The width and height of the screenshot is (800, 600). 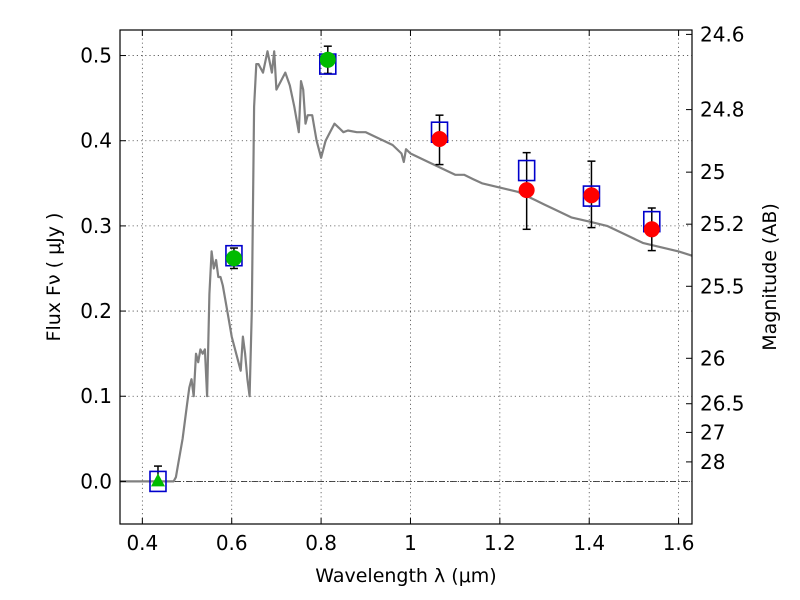 What do you see at coordinates (96, 311) in the screenshot?
I see `y-tick-label: 0.2` at bounding box center [96, 311].